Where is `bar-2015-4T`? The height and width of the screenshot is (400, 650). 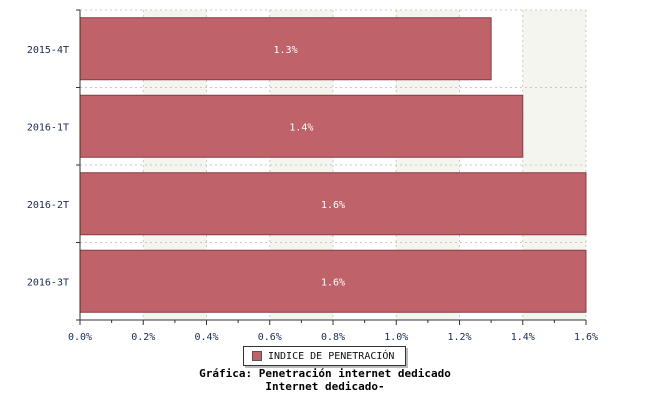 bar-2015-4T is located at coordinates (285, 49).